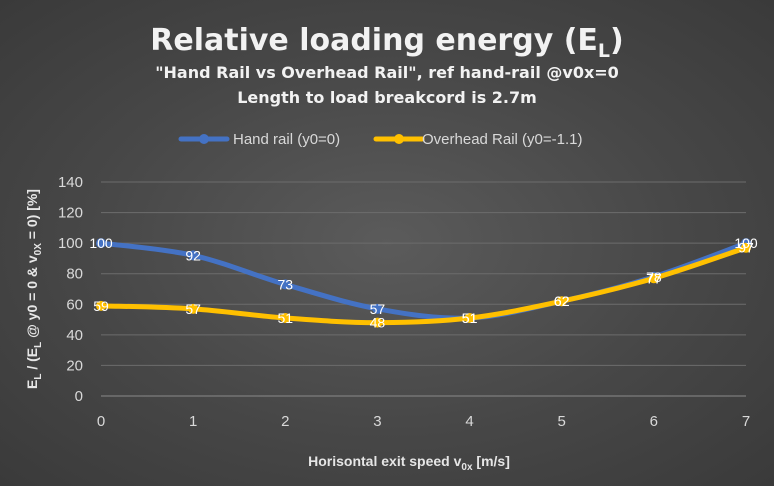 The image size is (774, 486). Describe the element at coordinates (384, 461) in the screenshot. I see `x-axis-title-main: Horisontal exit speed v` at that location.